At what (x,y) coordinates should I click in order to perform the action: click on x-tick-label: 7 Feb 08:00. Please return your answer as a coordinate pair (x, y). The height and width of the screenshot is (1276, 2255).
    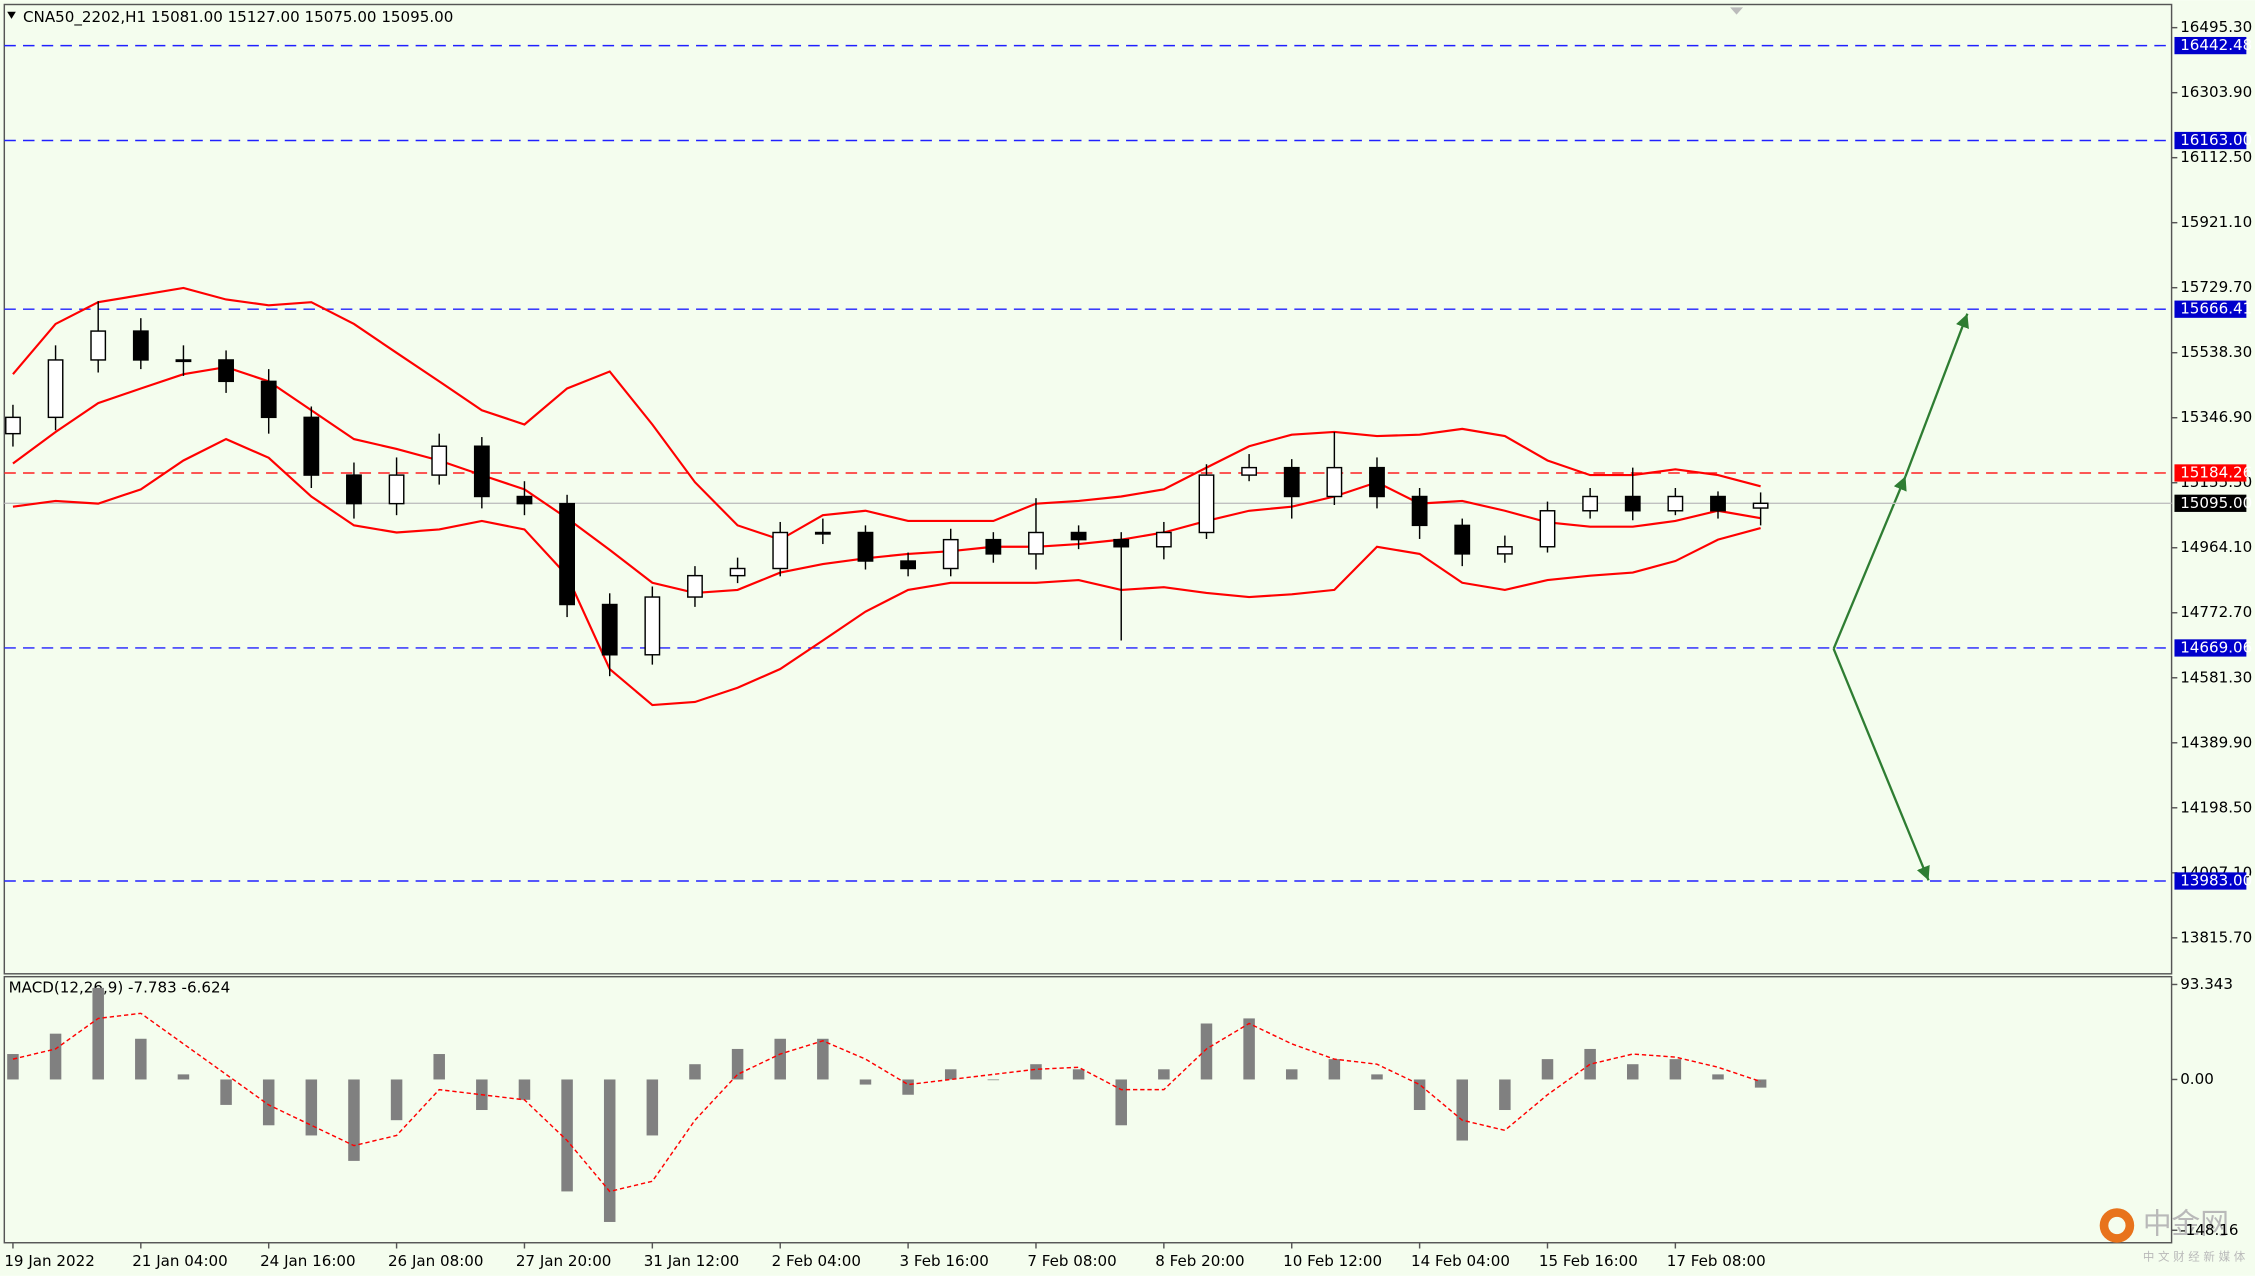
    Looking at the image, I should click on (1071, 1261).